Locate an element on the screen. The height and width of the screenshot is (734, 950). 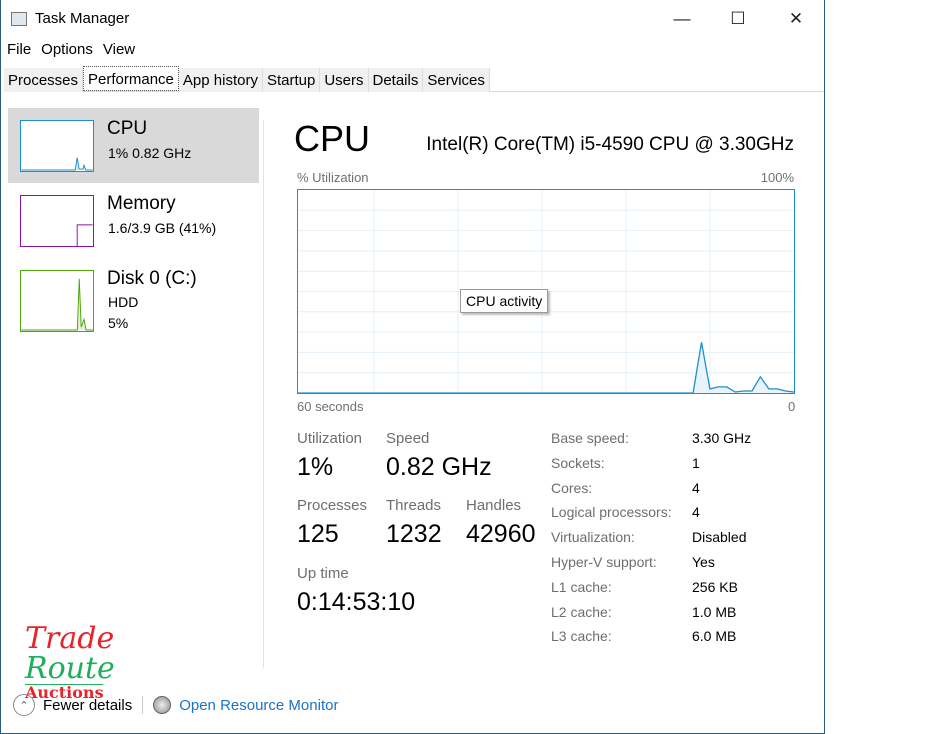
sidebar-item-cpu: CPU 1% 0.82 GHz is located at coordinates (133, 145).